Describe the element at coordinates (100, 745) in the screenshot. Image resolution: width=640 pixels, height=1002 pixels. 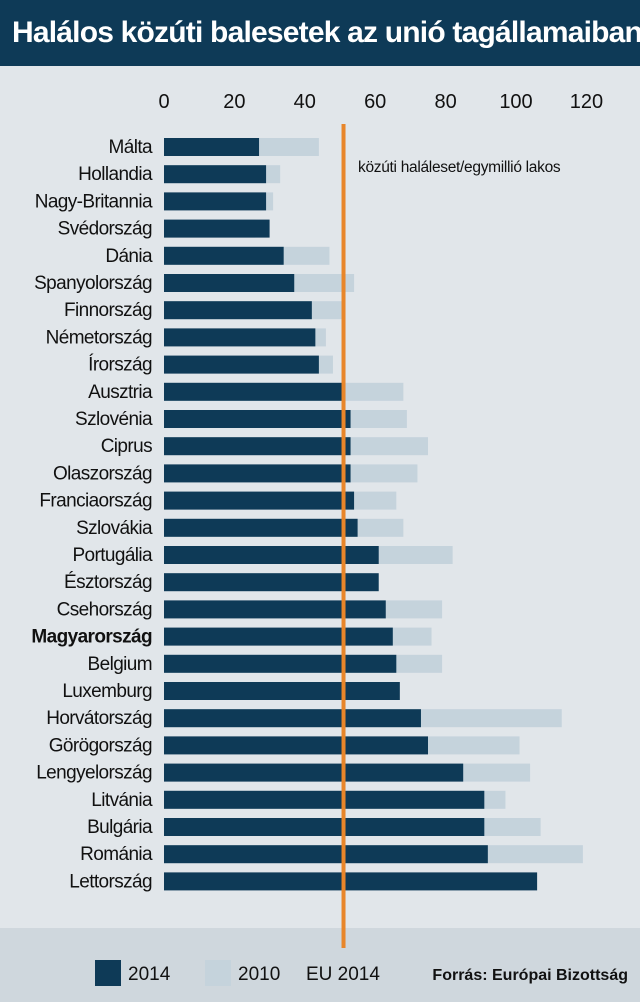
I see `category-label: Görögország` at that location.